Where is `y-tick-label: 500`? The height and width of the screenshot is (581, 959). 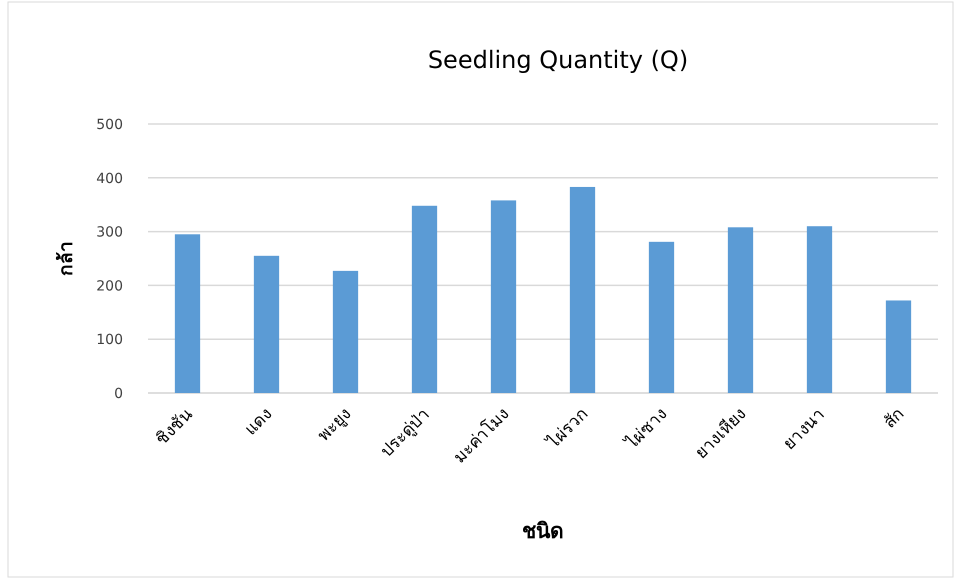 y-tick-label: 500 is located at coordinates (109, 125).